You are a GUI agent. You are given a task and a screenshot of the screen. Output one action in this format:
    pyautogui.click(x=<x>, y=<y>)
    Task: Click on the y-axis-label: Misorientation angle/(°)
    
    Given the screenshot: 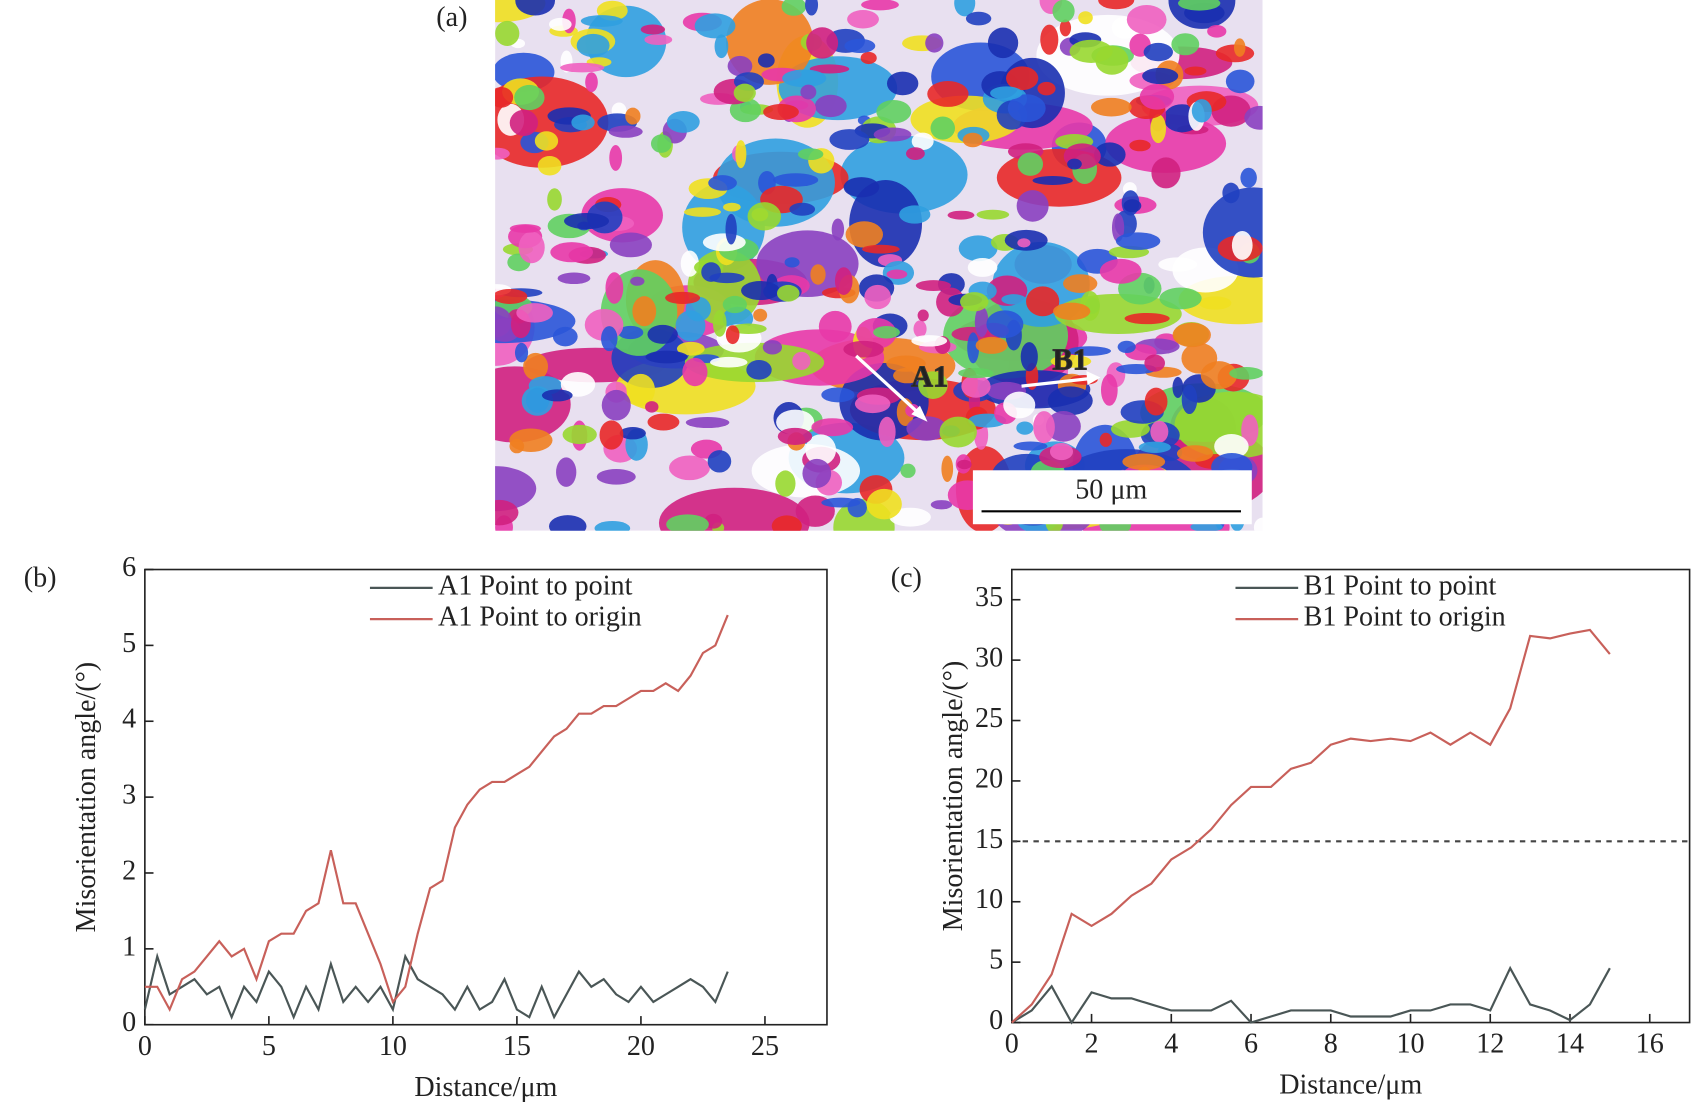 What is the action you would take?
    pyautogui.click(x=86, y=797)
    